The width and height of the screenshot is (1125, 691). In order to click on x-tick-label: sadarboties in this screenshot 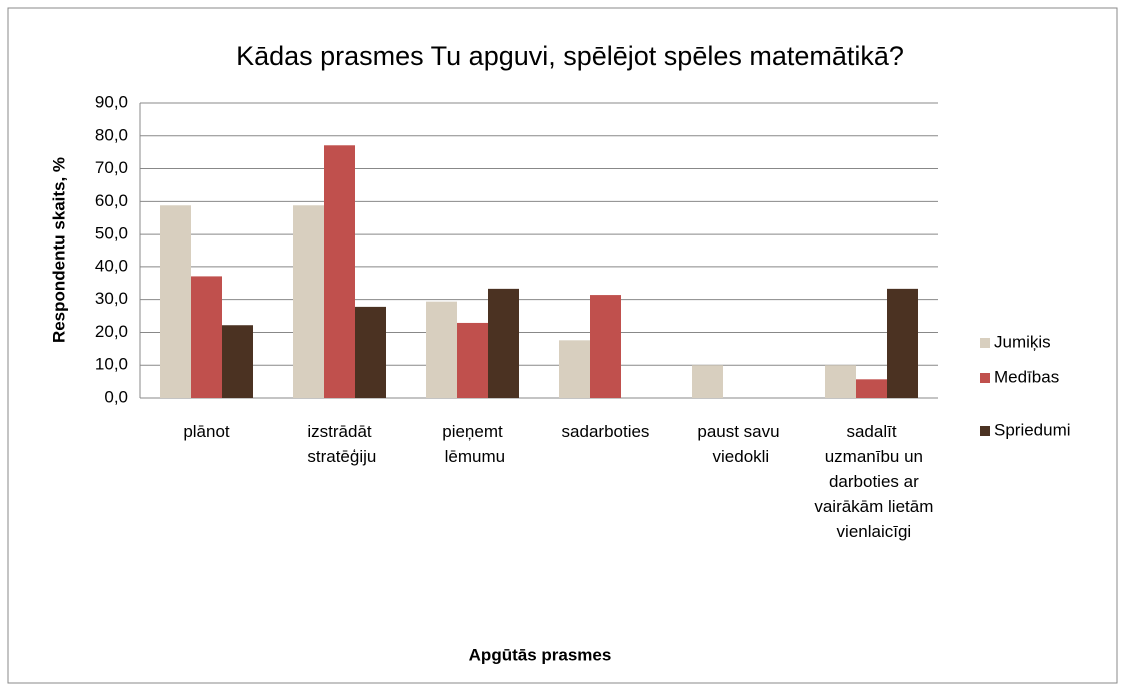, I will do `click(606, 431)`.